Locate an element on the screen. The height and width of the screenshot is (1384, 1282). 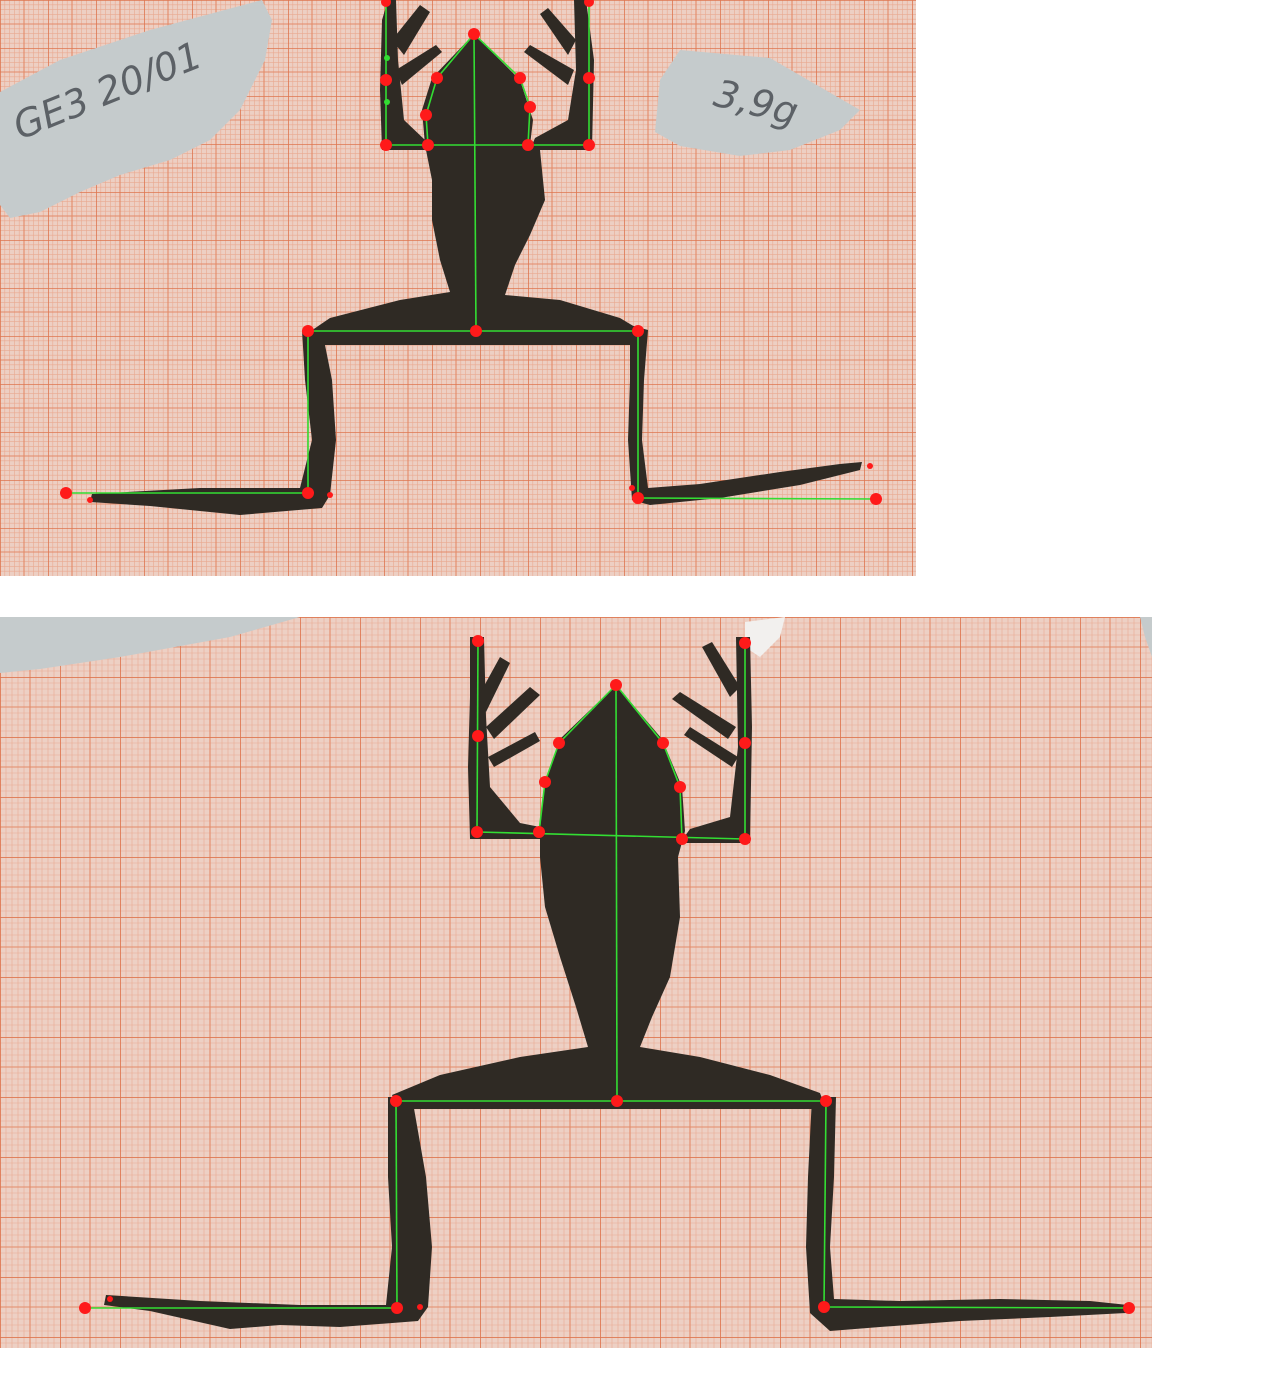
paper-tag-partial is located at coordinates (150, 645).